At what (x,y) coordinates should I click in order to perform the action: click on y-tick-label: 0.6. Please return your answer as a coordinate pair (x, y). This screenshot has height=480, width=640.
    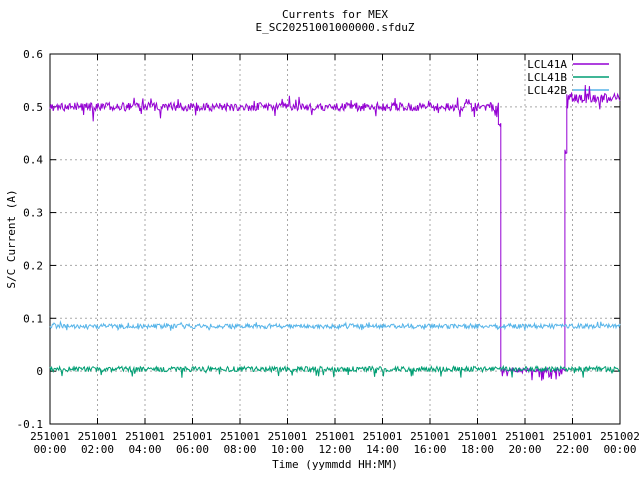
    Looking at the image, I should click on (33, 54).